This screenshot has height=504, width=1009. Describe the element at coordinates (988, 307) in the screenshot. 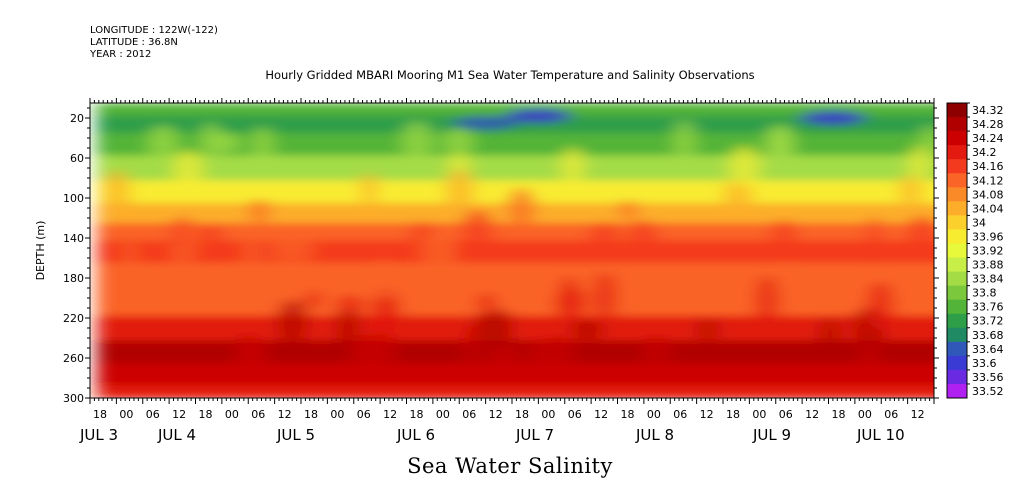

I see `colorbar-label: 33.76` at that location.